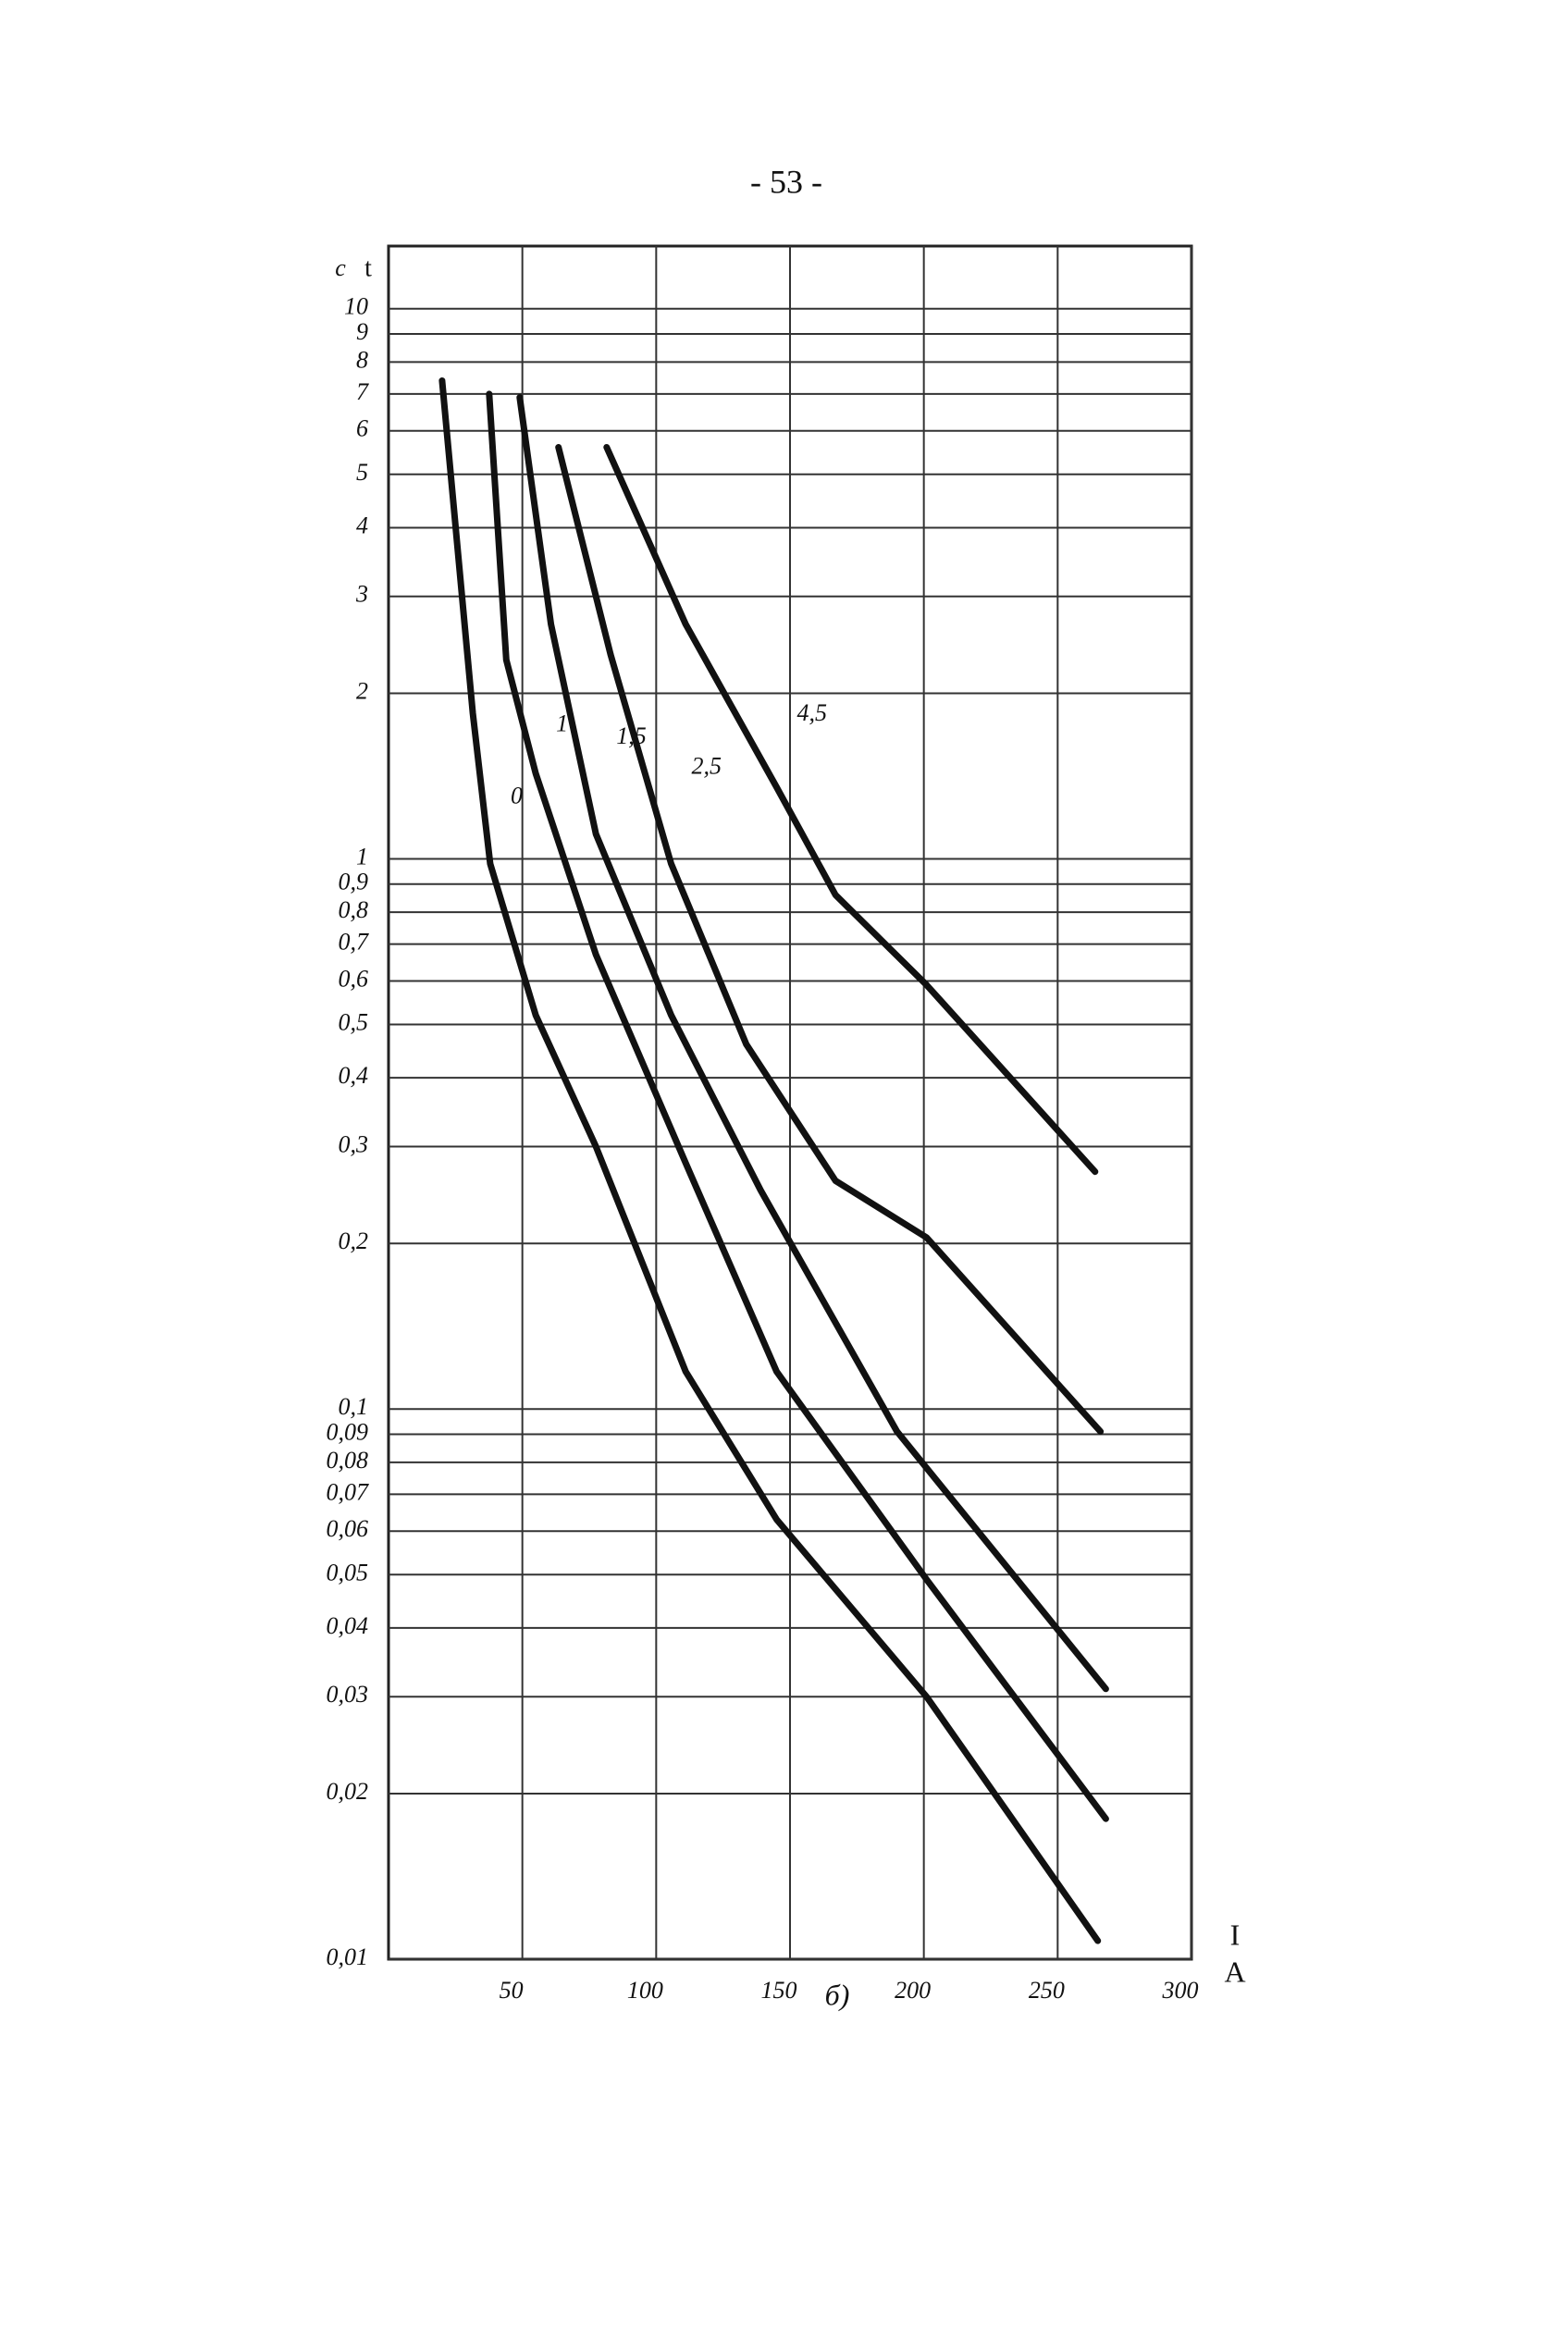 The height and width of the screenshot is (2344, 1568). What do you see at coordinates (562, 723) in the screenshot?
I see `curve-label: 1` at bounding box center [562, 723].